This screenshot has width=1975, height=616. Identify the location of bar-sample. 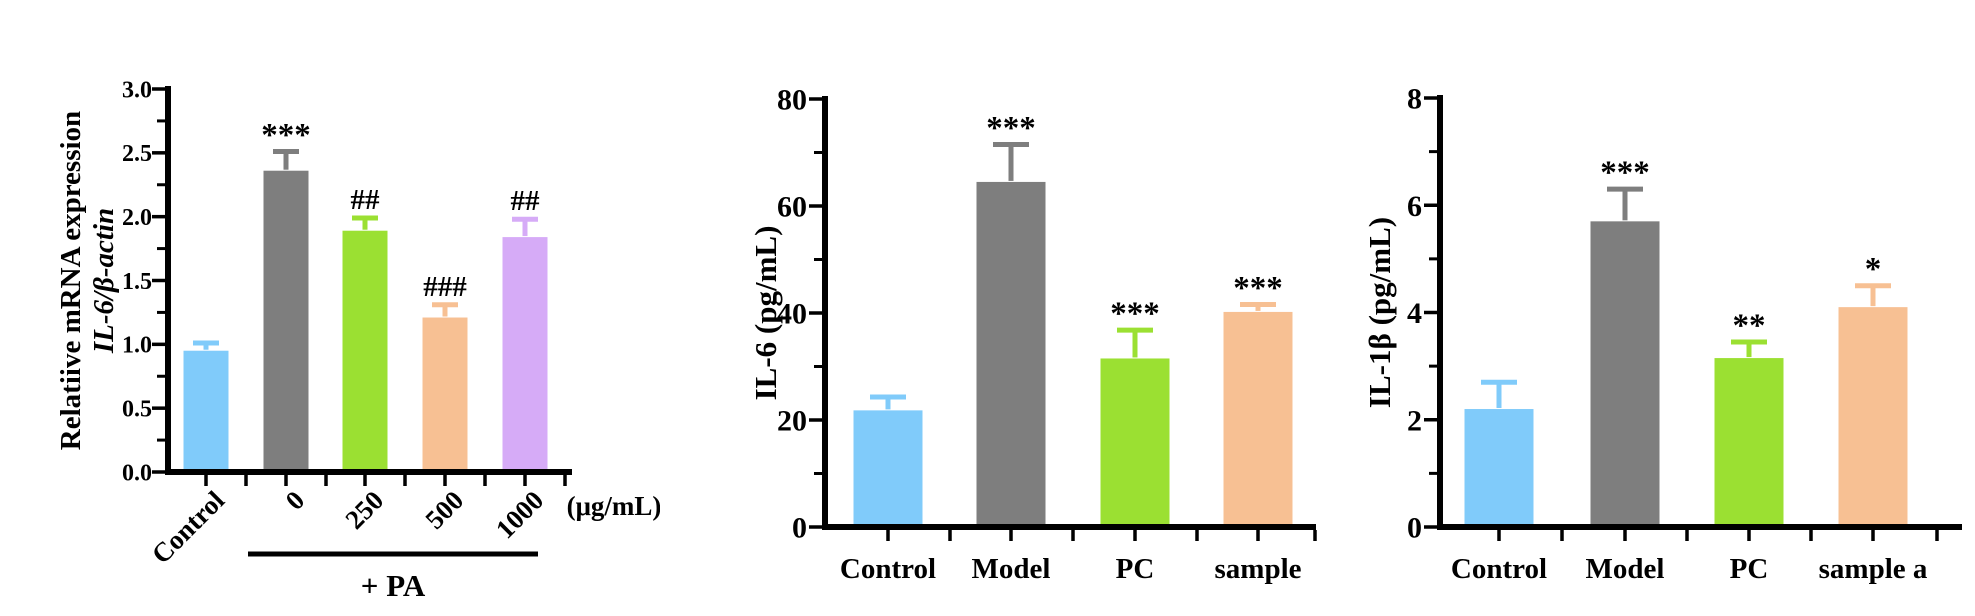
(1258, 419).